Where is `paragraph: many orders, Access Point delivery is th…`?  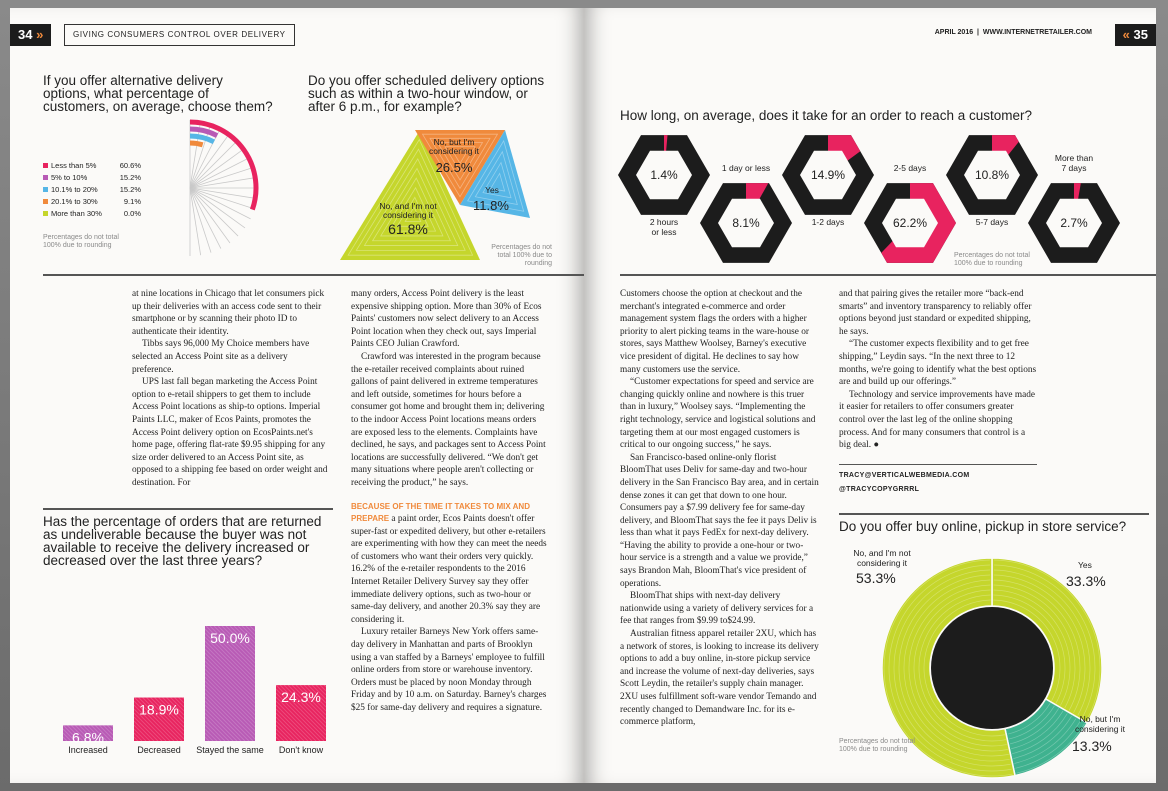
paragraph: many orders, Access Point delivery is th… is located at coordinates (446, 319).